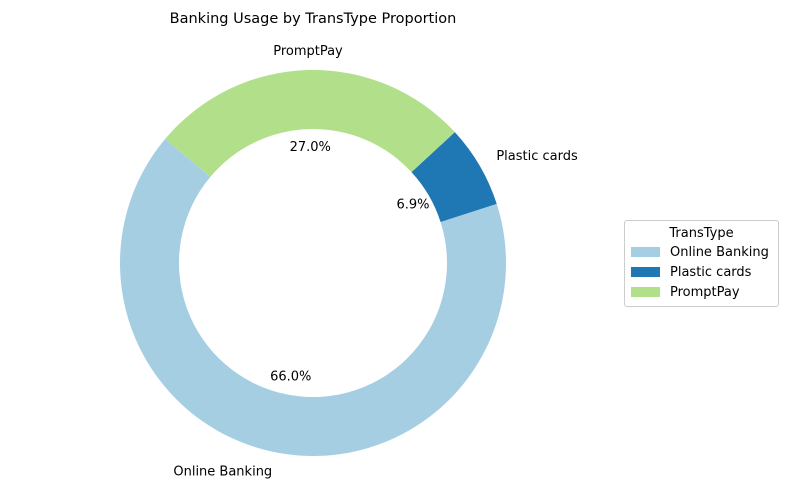  What do you see at coordinates (308, 51) in the screenshot?
I see `slice-label-promptpay: PromptPay` at bounding box center [308, 51].